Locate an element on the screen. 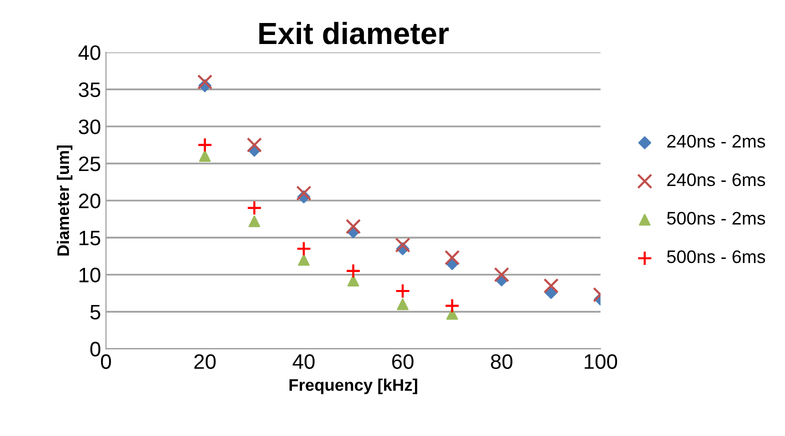 This screenshot has height=436, width=785. y-tick-label: 25 is located at coordinates (89, 164).